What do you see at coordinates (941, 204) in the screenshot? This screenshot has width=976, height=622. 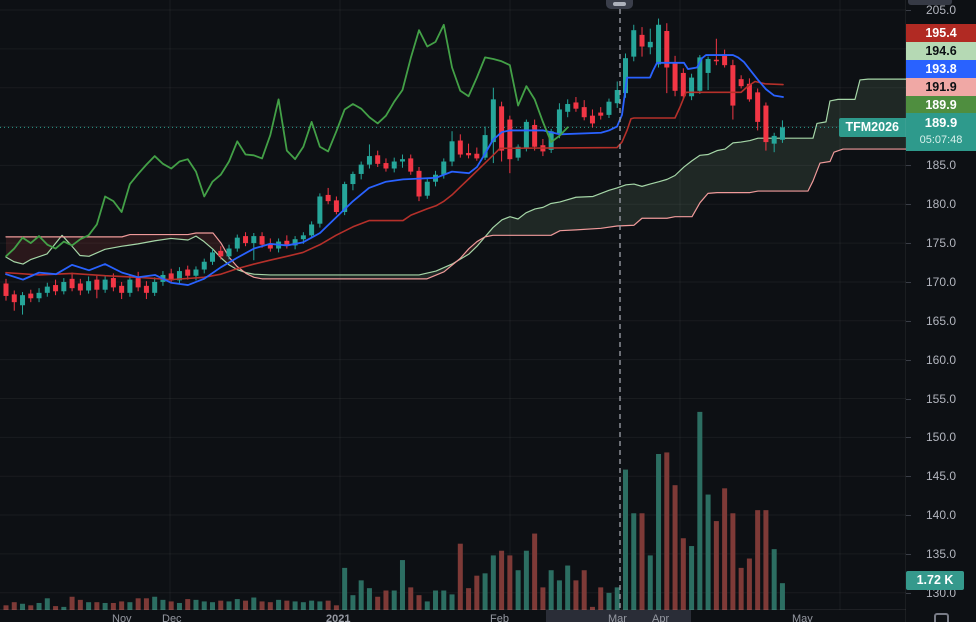 I see `price-tick: 180.0` at bounding box center [941, 204].